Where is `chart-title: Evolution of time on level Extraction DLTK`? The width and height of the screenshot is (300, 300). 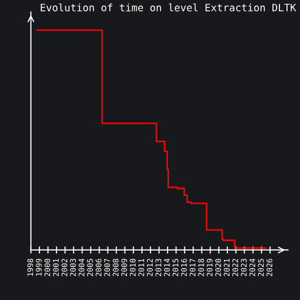
chart-title: Evolution of time on level Extraction DLTK is located at coordinates (168, 7).